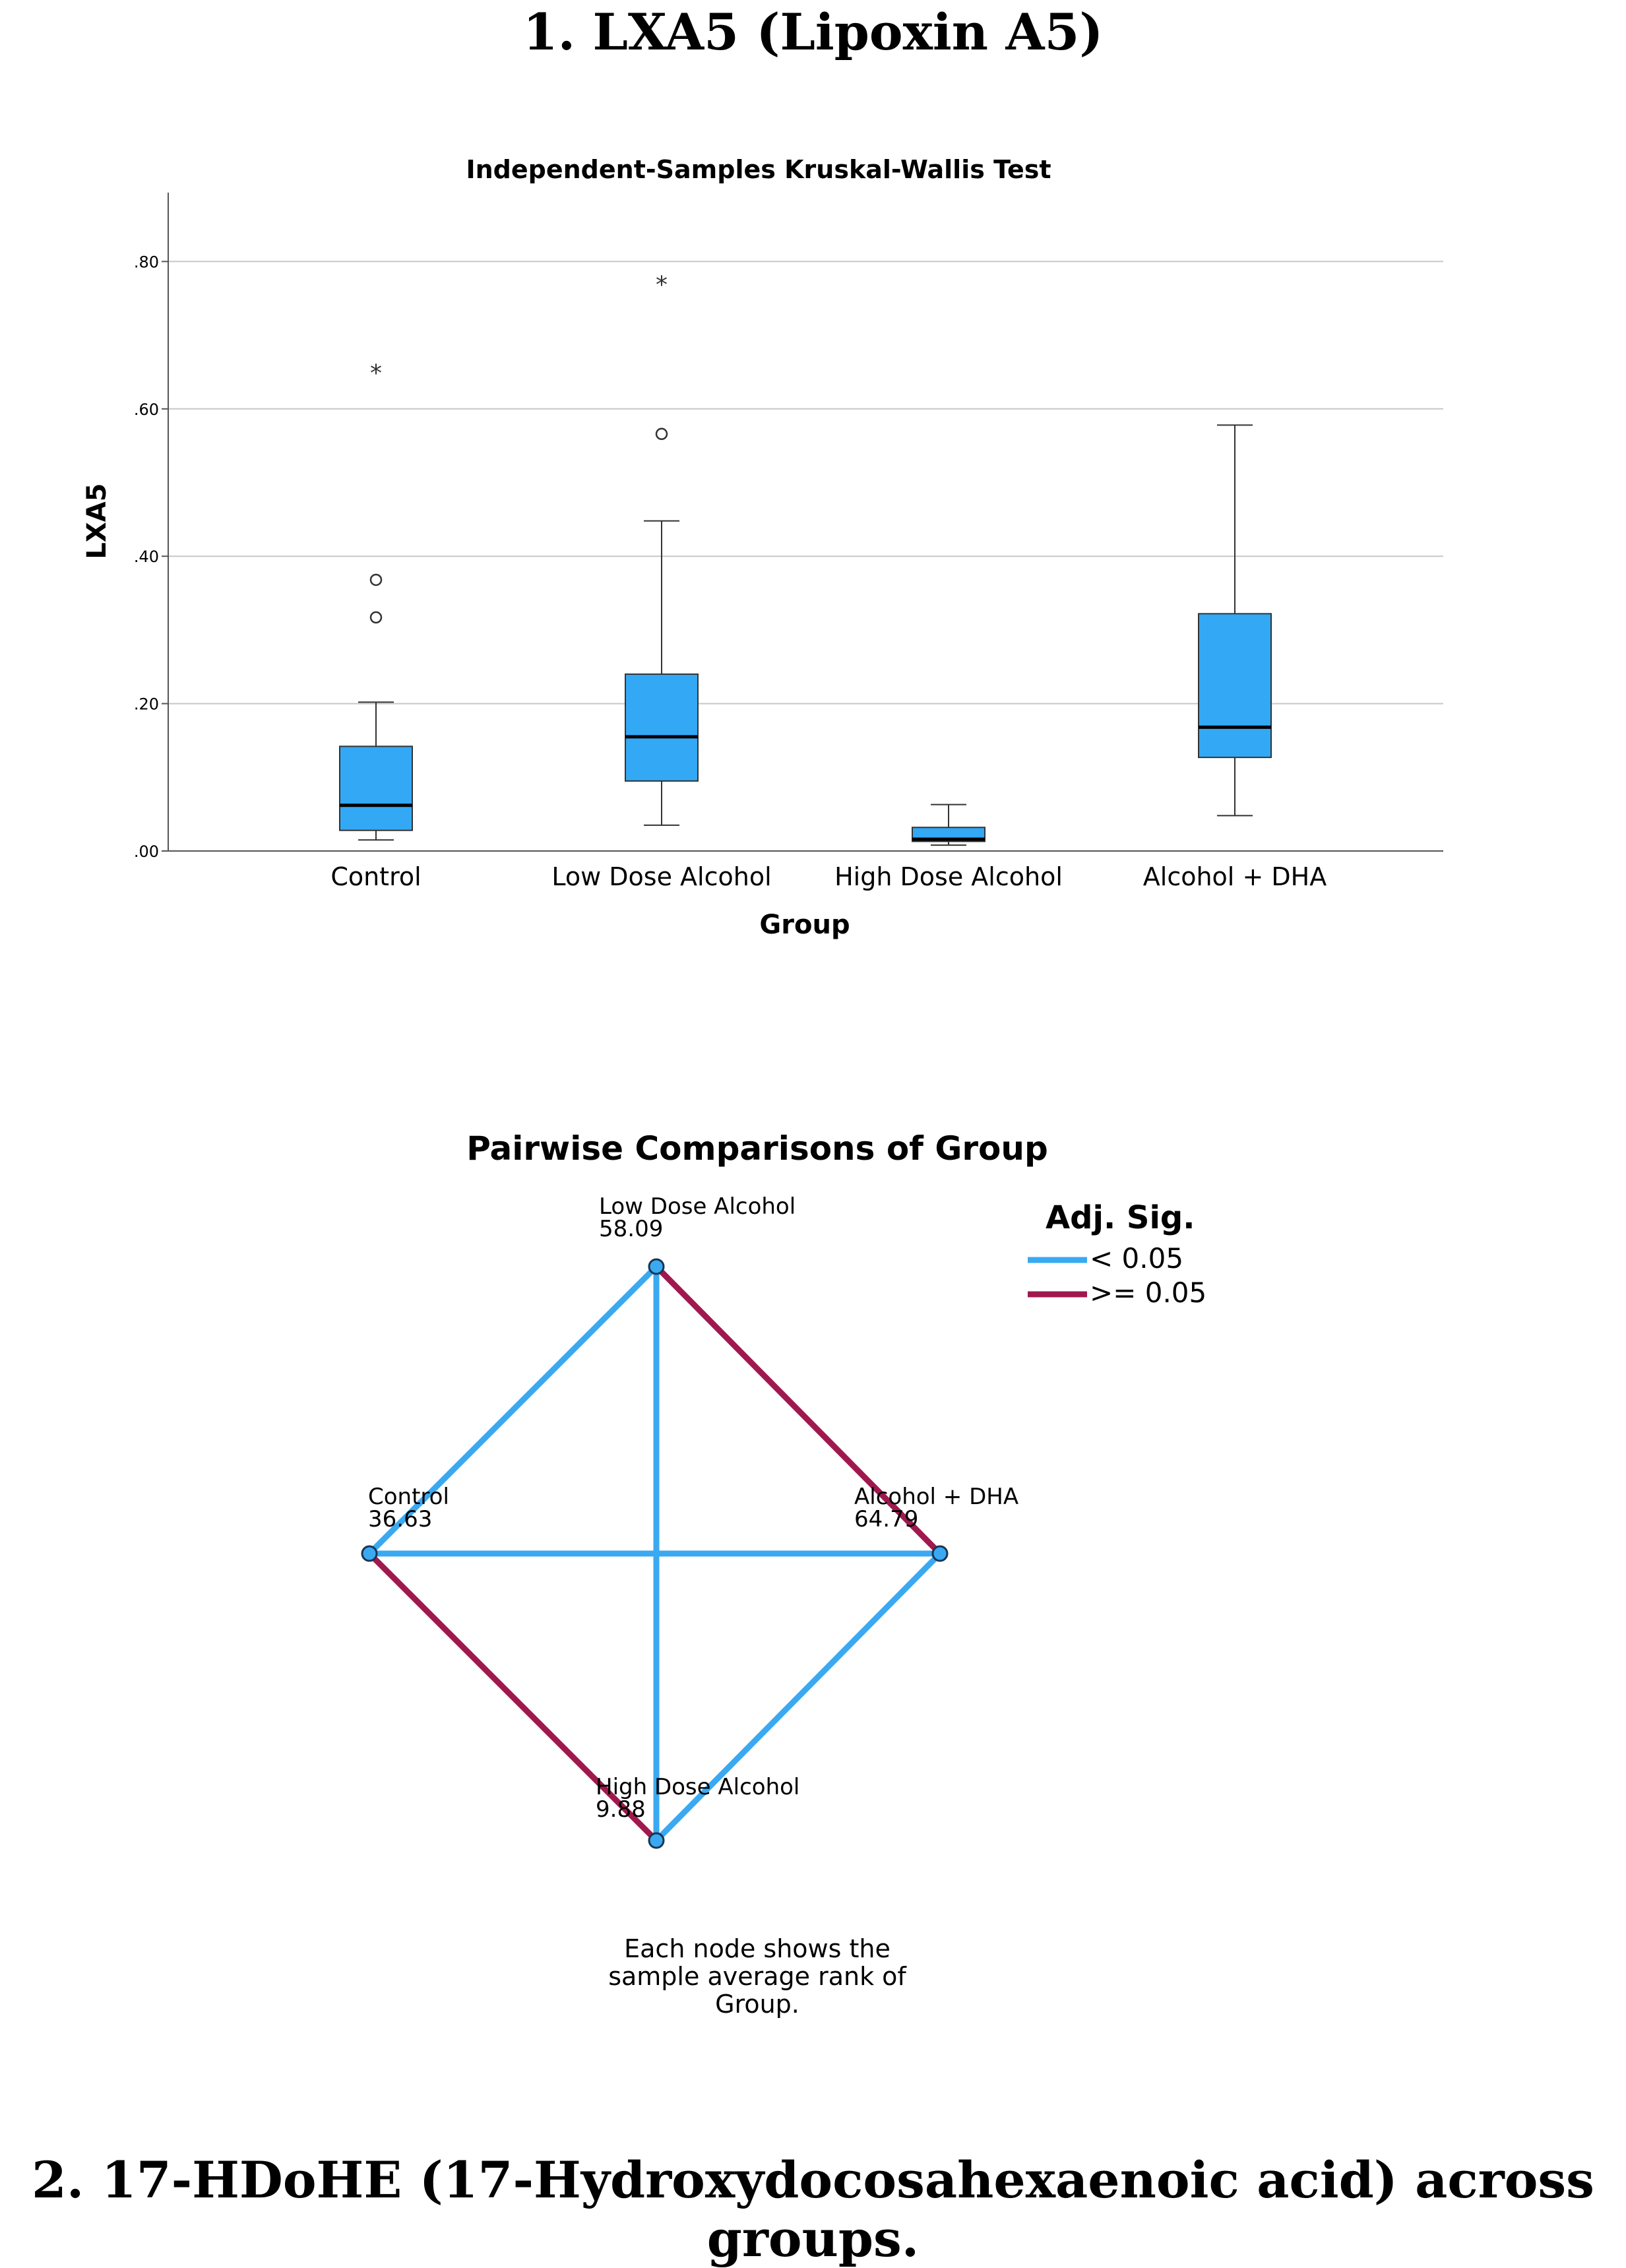  I want to click on y-tick-label: .60, so click(146, 409).